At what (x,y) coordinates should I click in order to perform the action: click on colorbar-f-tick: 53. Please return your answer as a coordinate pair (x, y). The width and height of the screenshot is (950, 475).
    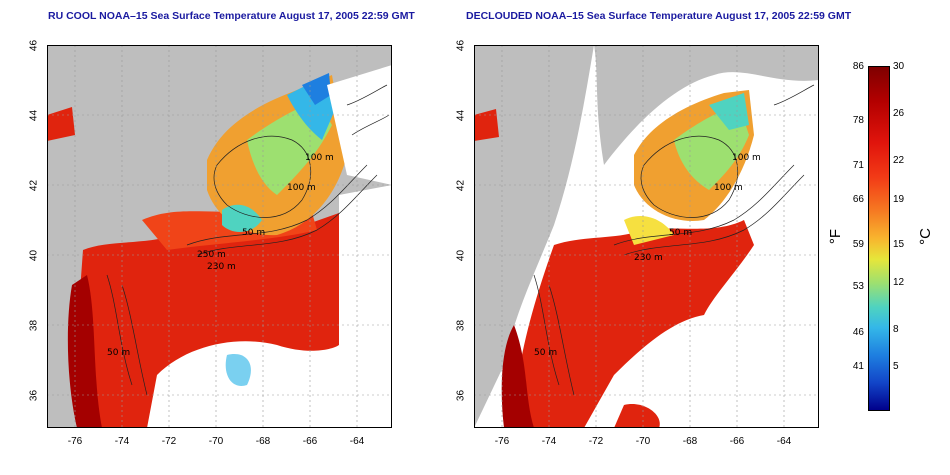
    Looking at the image, I should click on (858, 286).